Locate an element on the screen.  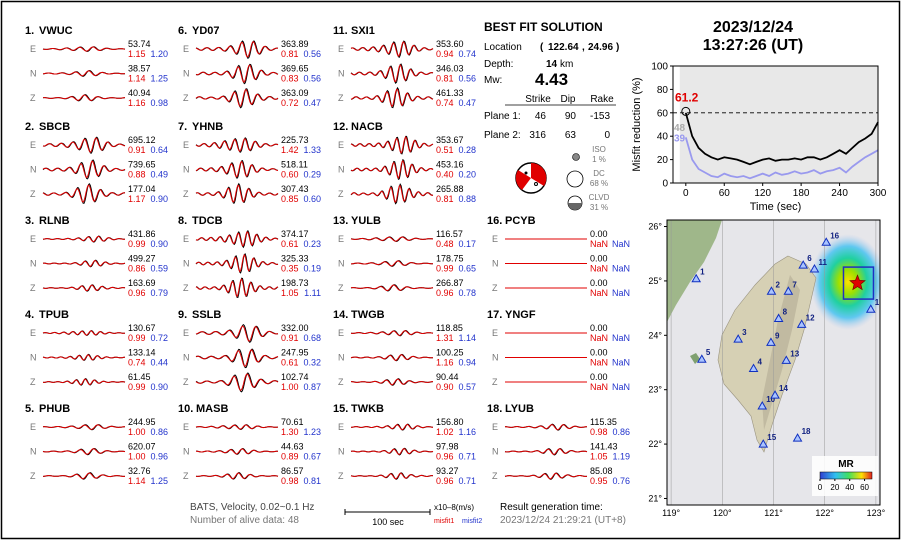
station-name: TWGB is located at coordinates (368, 315).